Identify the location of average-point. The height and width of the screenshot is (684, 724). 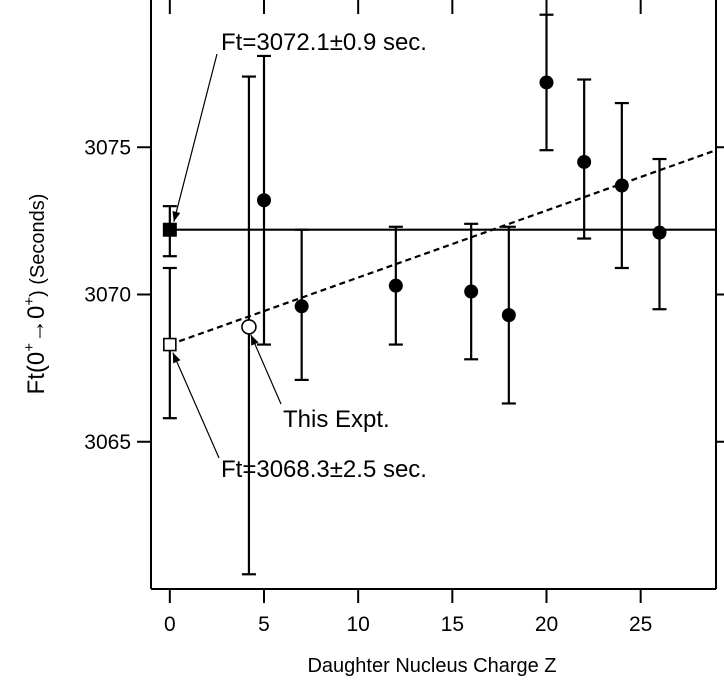
(169, 229).